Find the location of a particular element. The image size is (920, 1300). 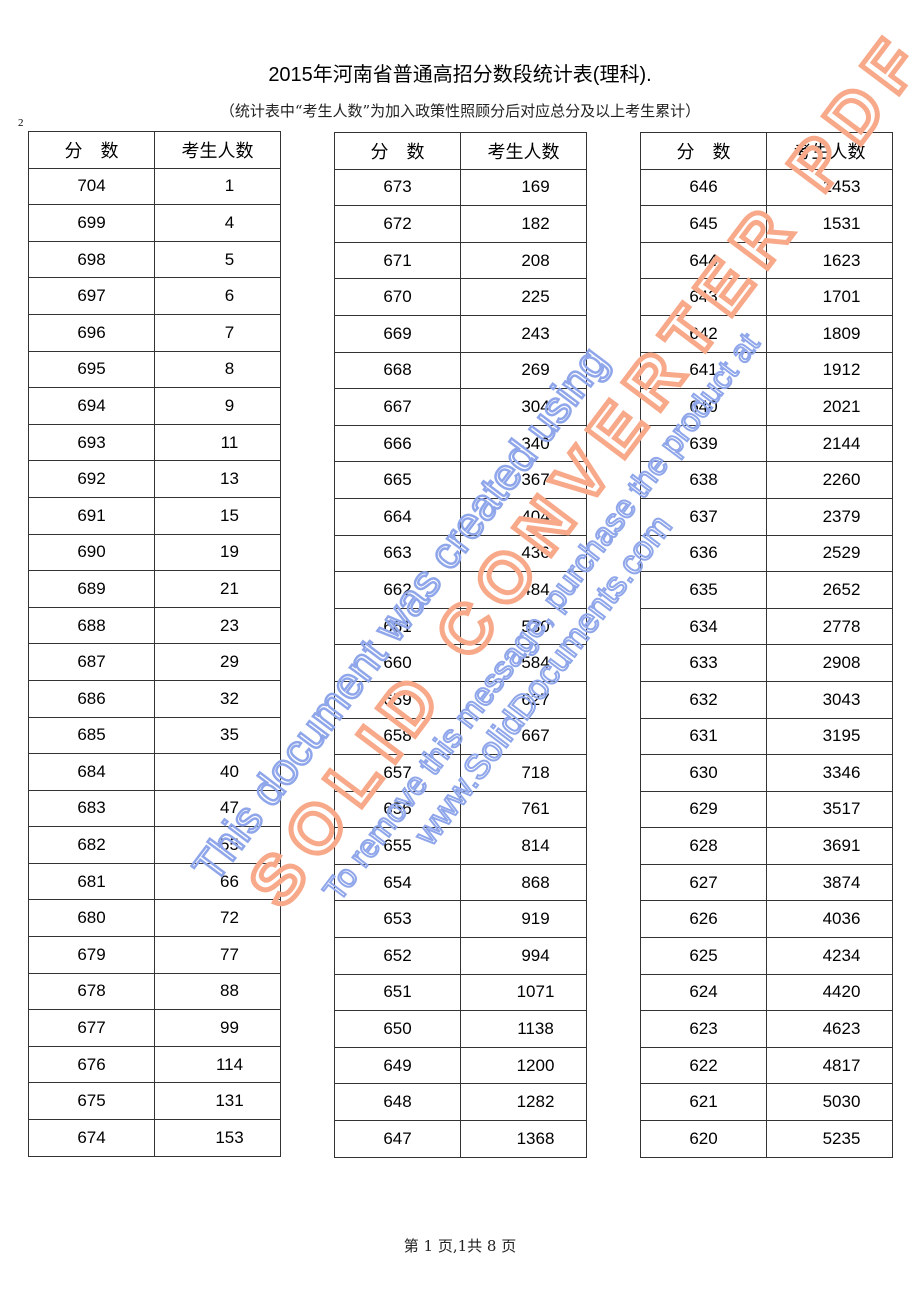

table-row: 652 994 is located at coordinates (460, 956).